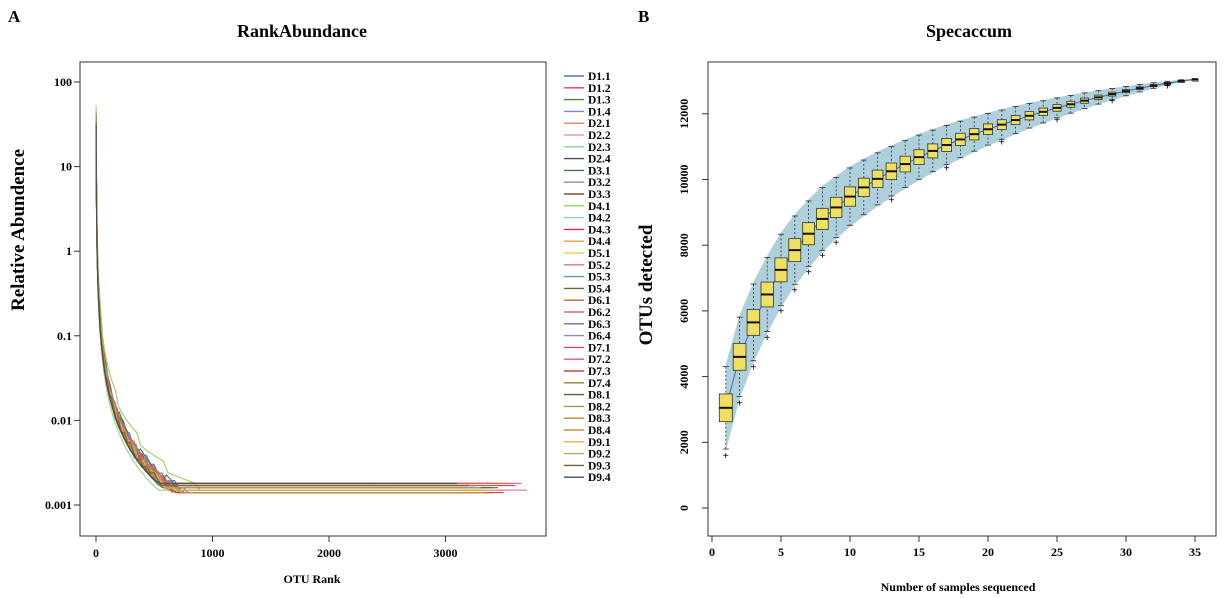 Image resolution: width=1224 pixels, height=598 pixels. What do you see at coordinates (63, 82) in the screenshot?
I see `y-tick-label: 100` at bounding box center [63, 82].